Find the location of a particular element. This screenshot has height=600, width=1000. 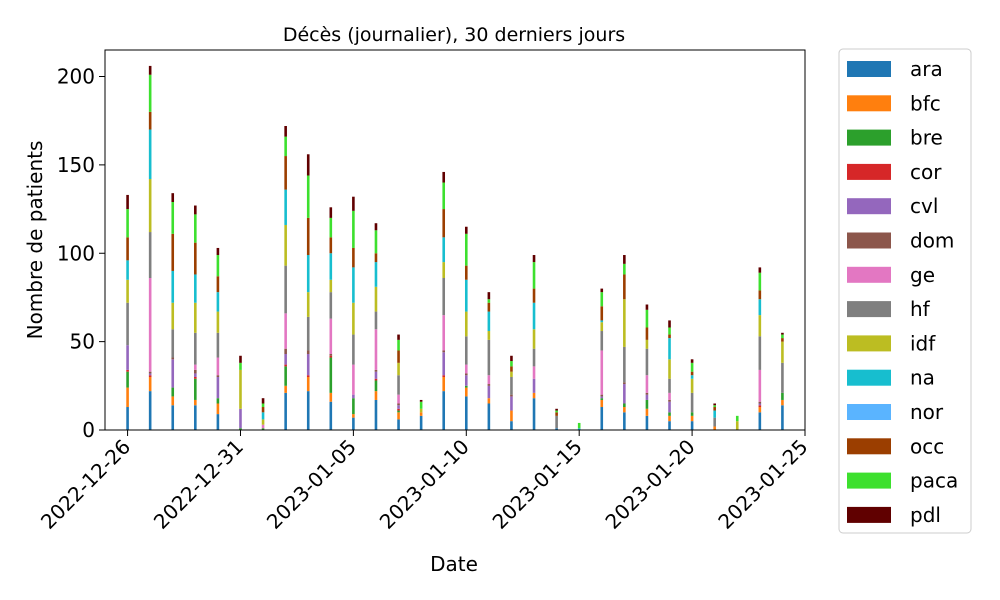

legend-label-idf: idf is located at coordinates (923, 343).